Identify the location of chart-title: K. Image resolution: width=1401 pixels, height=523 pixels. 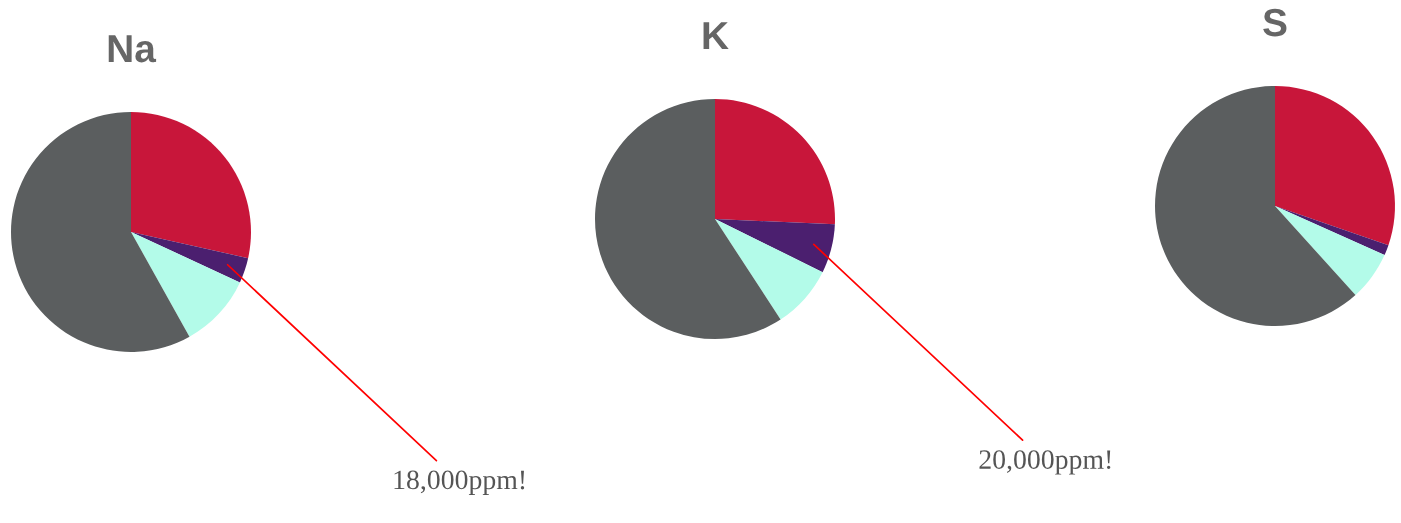
(716, 35).